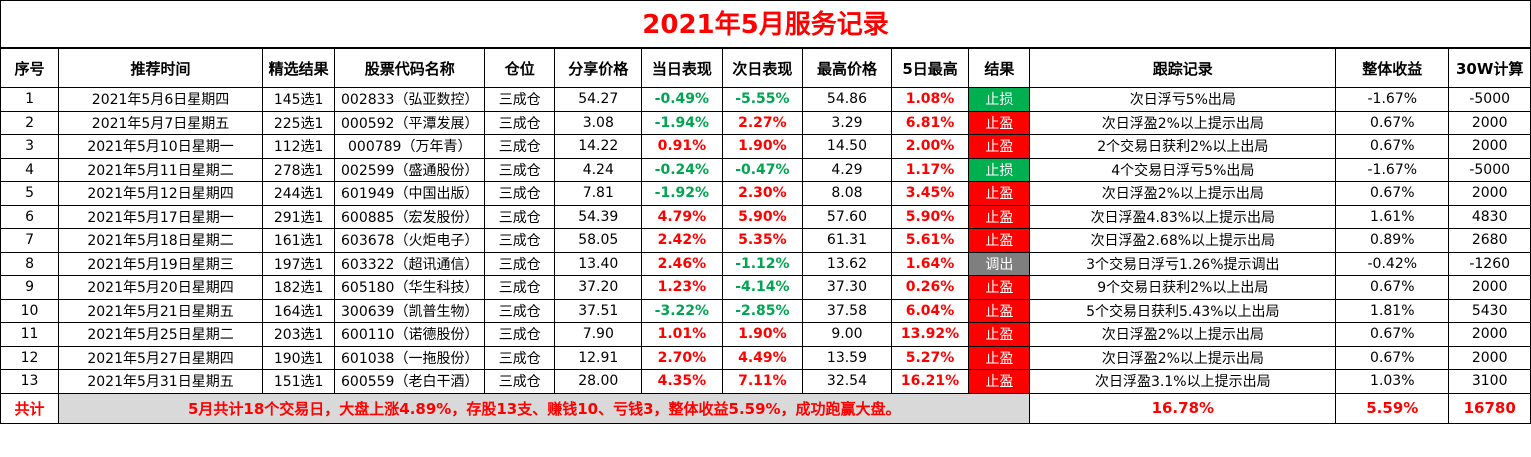  What do you see at coordinates (930, 310) in the screenshot?
I see `five-day-high-cell: 6.04%` at bounding box center [930, 310].